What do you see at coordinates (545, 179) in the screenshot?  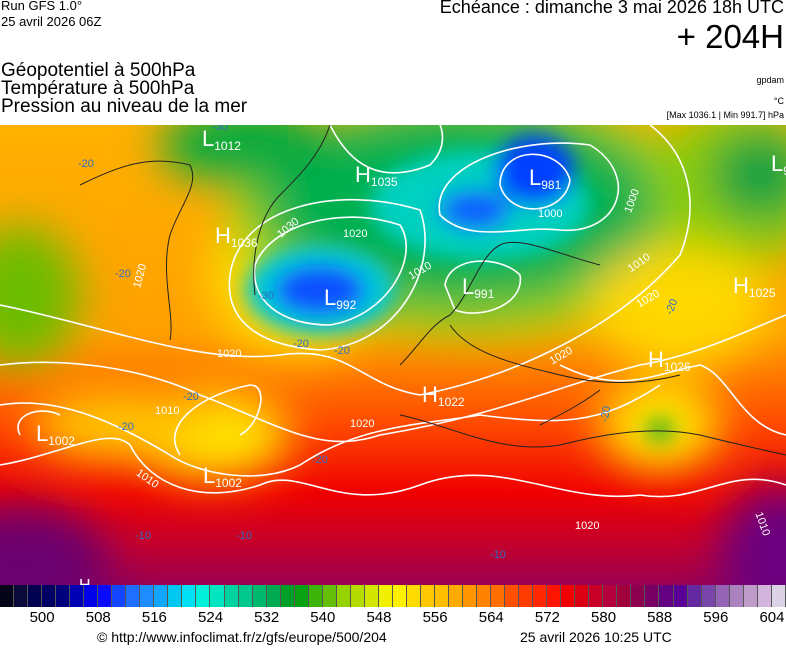 I see `pressure-center-low: L981` at bounding box center [545, 179].